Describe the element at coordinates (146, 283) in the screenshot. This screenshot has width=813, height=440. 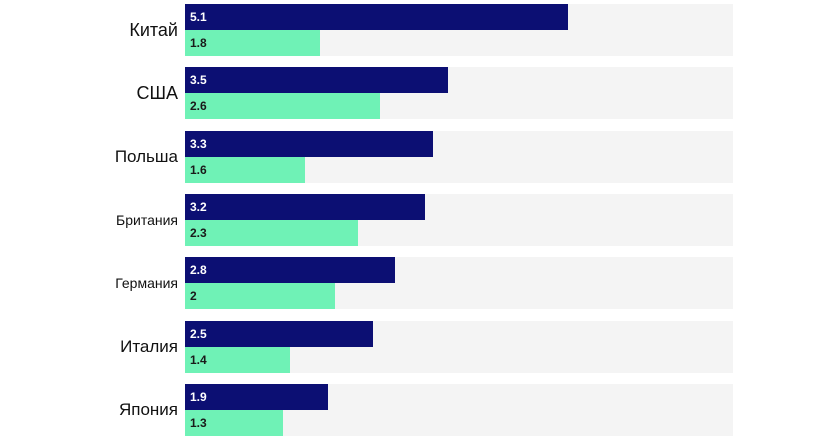
I see `category-label: Германия` at that location.